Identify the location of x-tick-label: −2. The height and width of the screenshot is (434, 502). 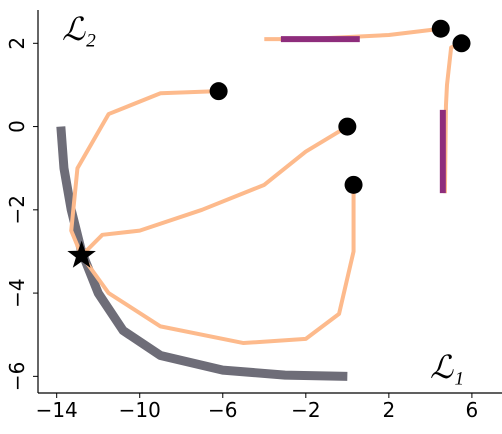
(305, 410).